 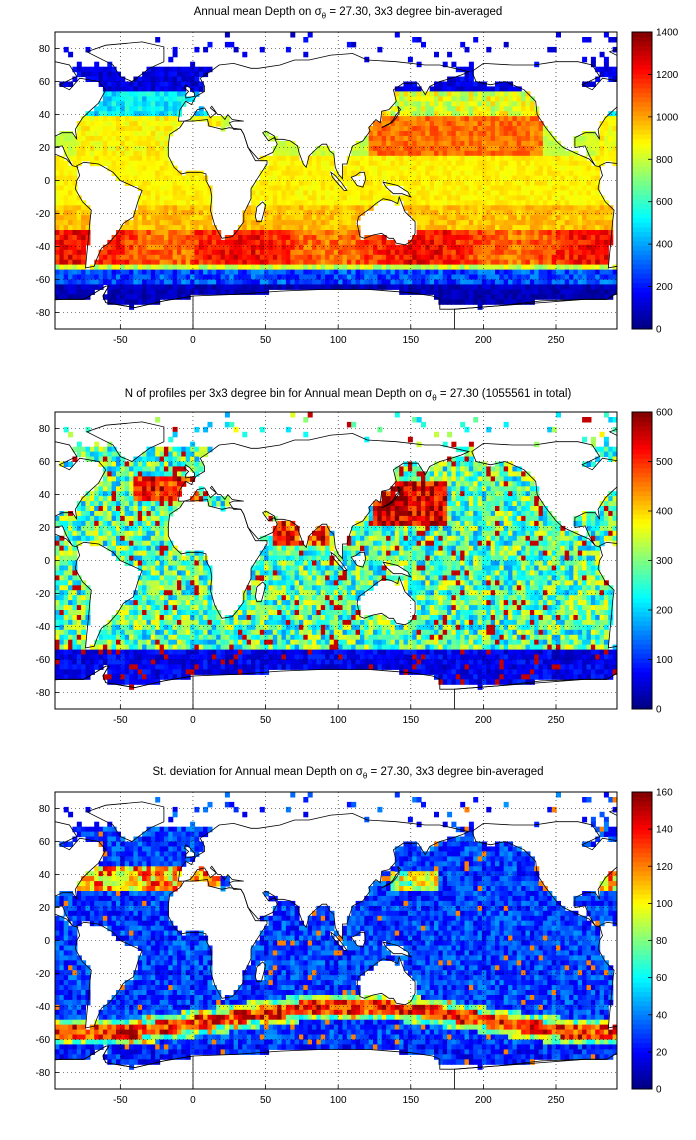 I want to click on colorbar-tick-label: 1000, so click(x=667, y=117).